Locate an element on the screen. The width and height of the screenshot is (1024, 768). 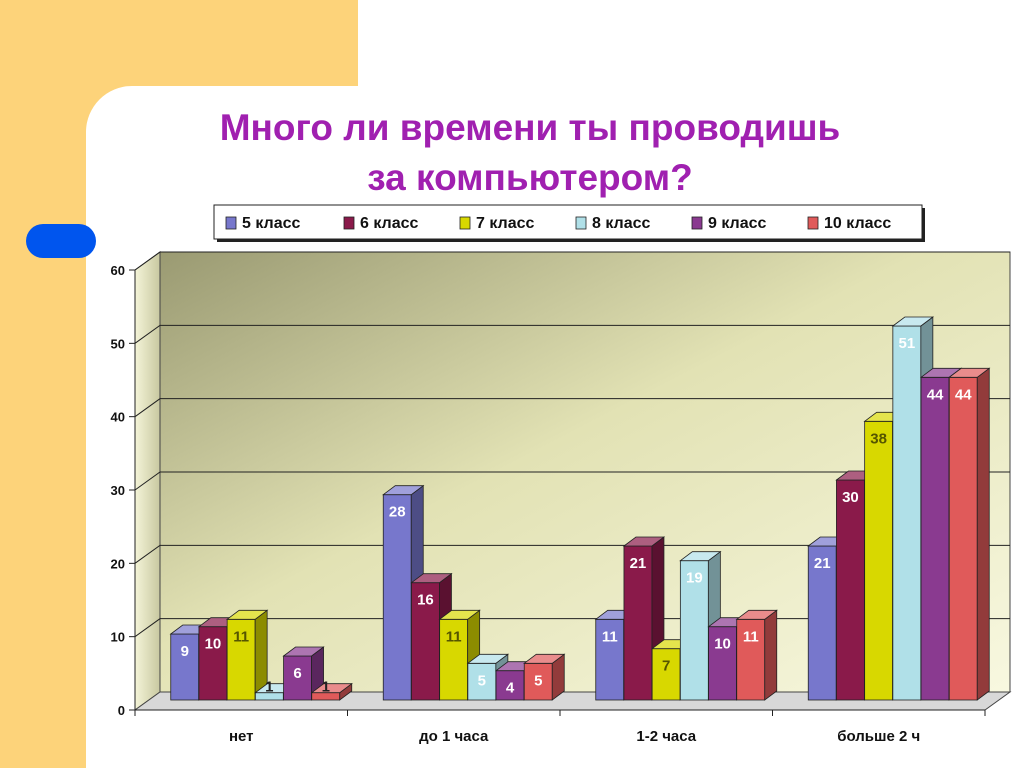
data-label: 7 is located at coordinates (666, 666).